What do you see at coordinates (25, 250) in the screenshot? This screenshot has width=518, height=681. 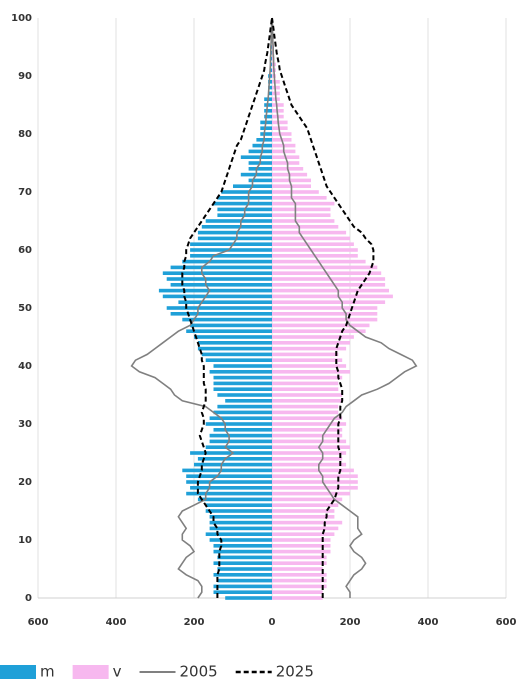 I see `y-tick-label: 60` at bounding box center [25, 250].